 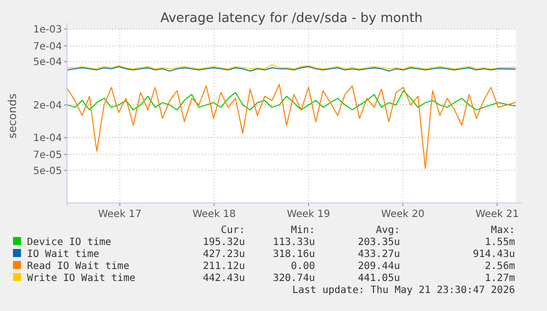 What do you see at coordinates (302, 266) in the screenshot?
I see `text: 0.00` at bounding box center [302, 266].